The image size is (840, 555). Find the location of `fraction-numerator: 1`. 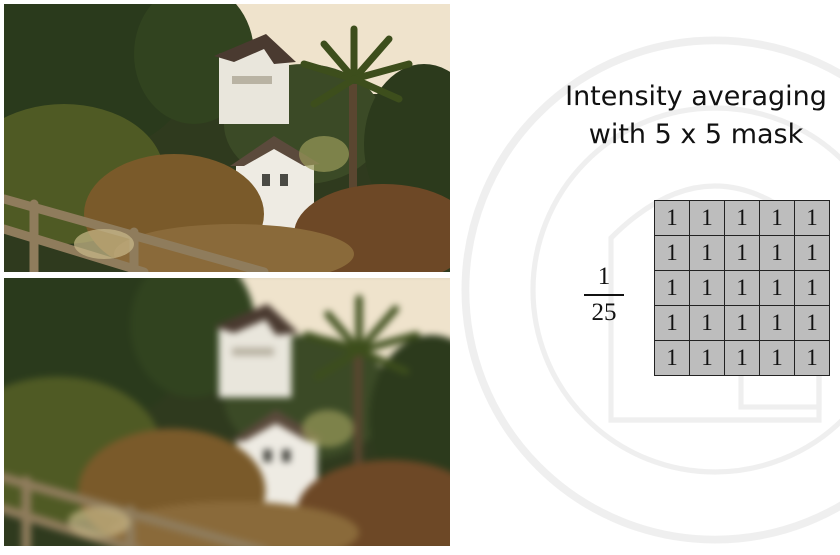

fraction-numerator: 1 is located at coordinates (604, 276).